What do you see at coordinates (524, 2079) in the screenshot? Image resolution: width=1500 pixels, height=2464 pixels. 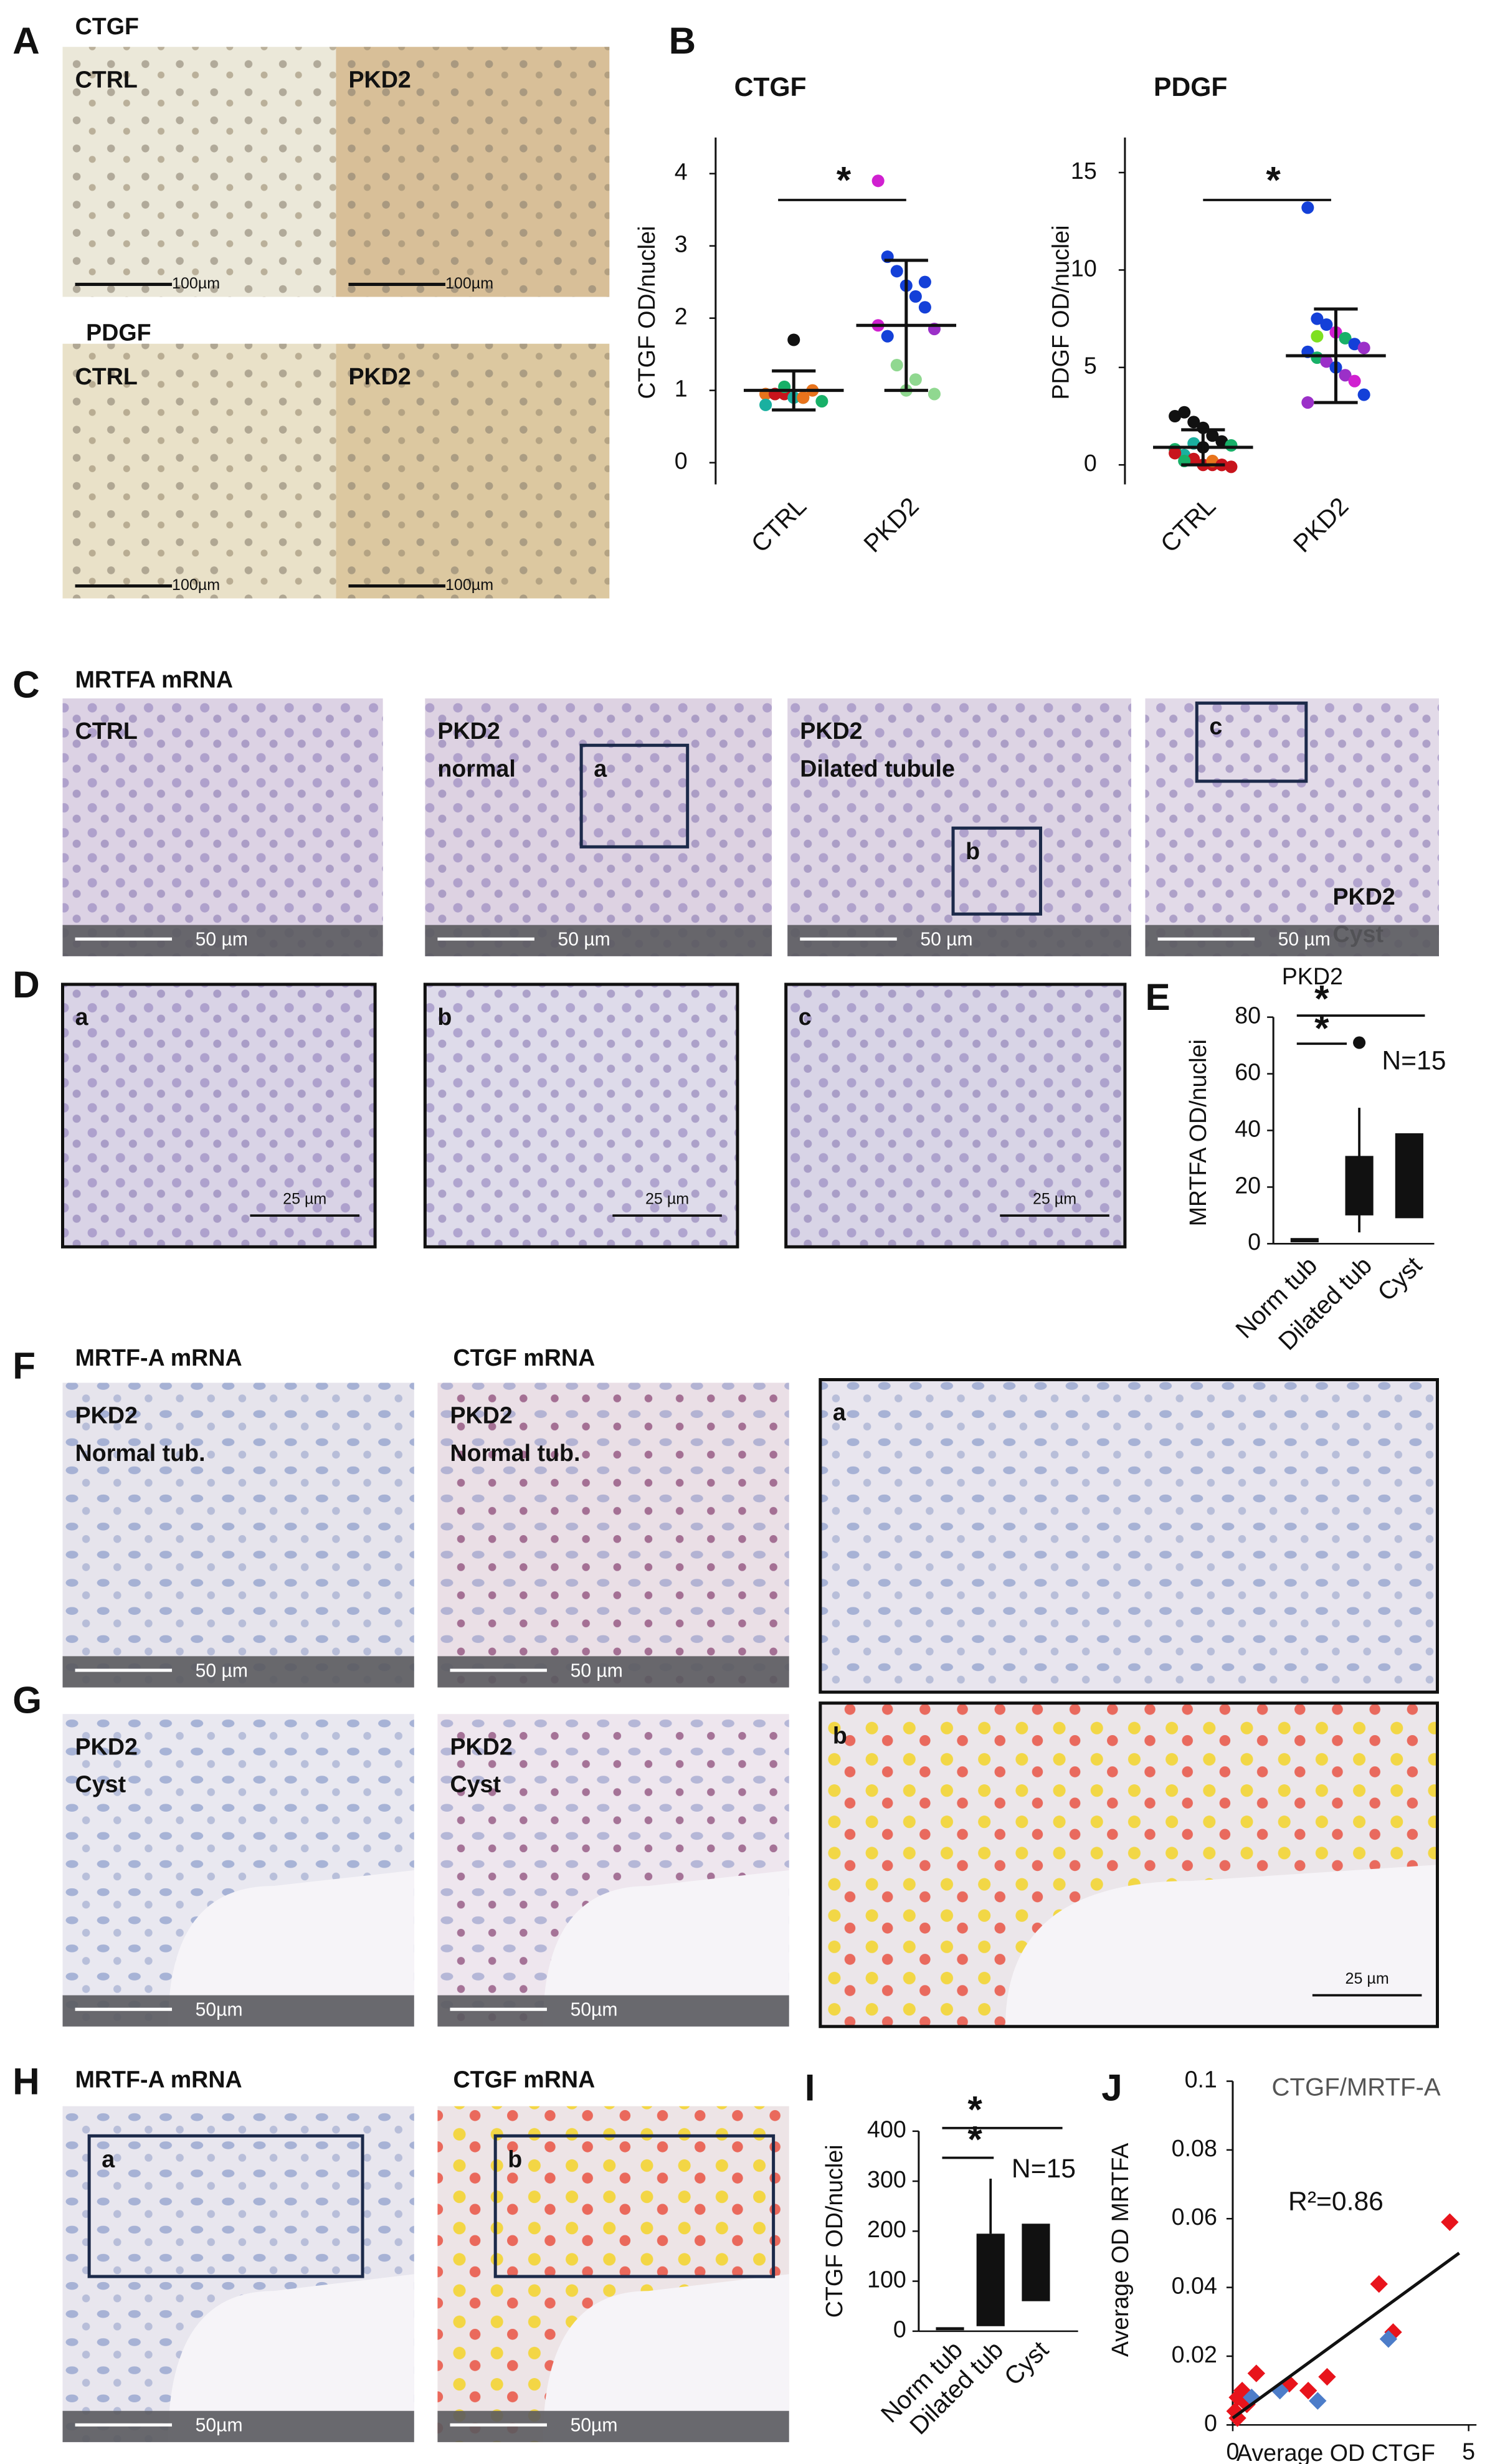 I see `panel-header: CTGF mRNA` at bounding box center [524, 2079].